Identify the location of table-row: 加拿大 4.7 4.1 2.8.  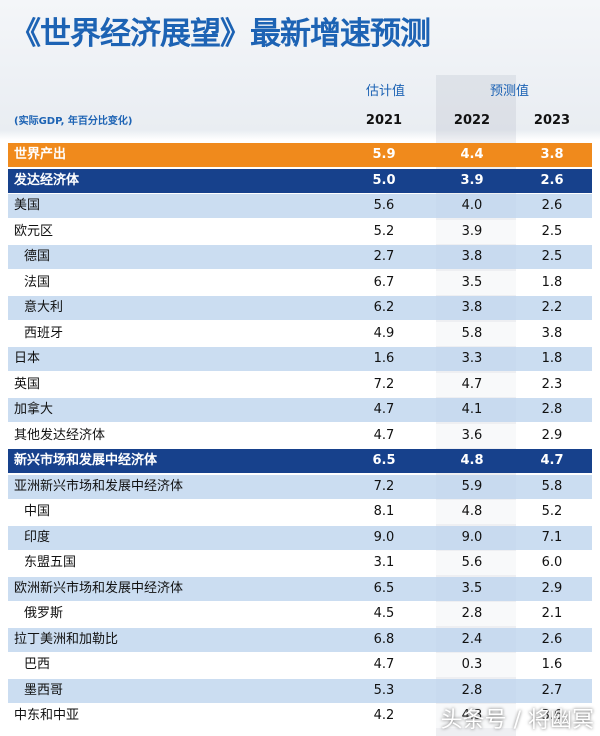
(300, 410).